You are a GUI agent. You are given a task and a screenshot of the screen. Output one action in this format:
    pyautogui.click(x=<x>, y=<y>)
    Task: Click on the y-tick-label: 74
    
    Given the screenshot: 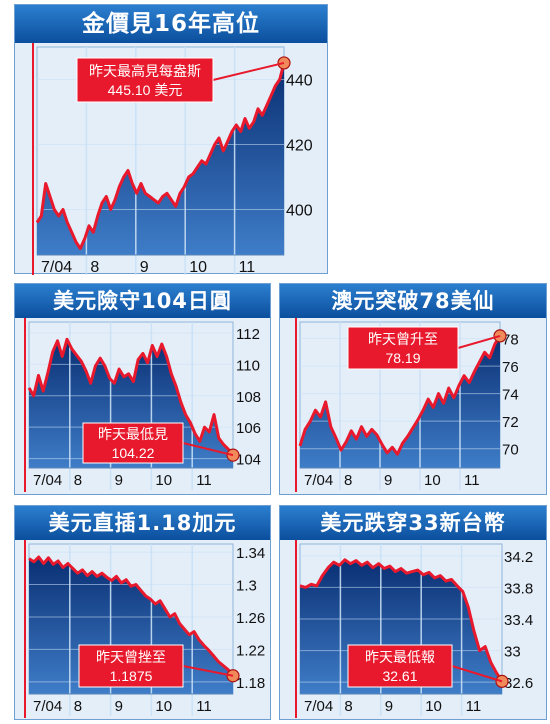 What is the action you would take?
    pyautogui.click(x=510, y=395)
    